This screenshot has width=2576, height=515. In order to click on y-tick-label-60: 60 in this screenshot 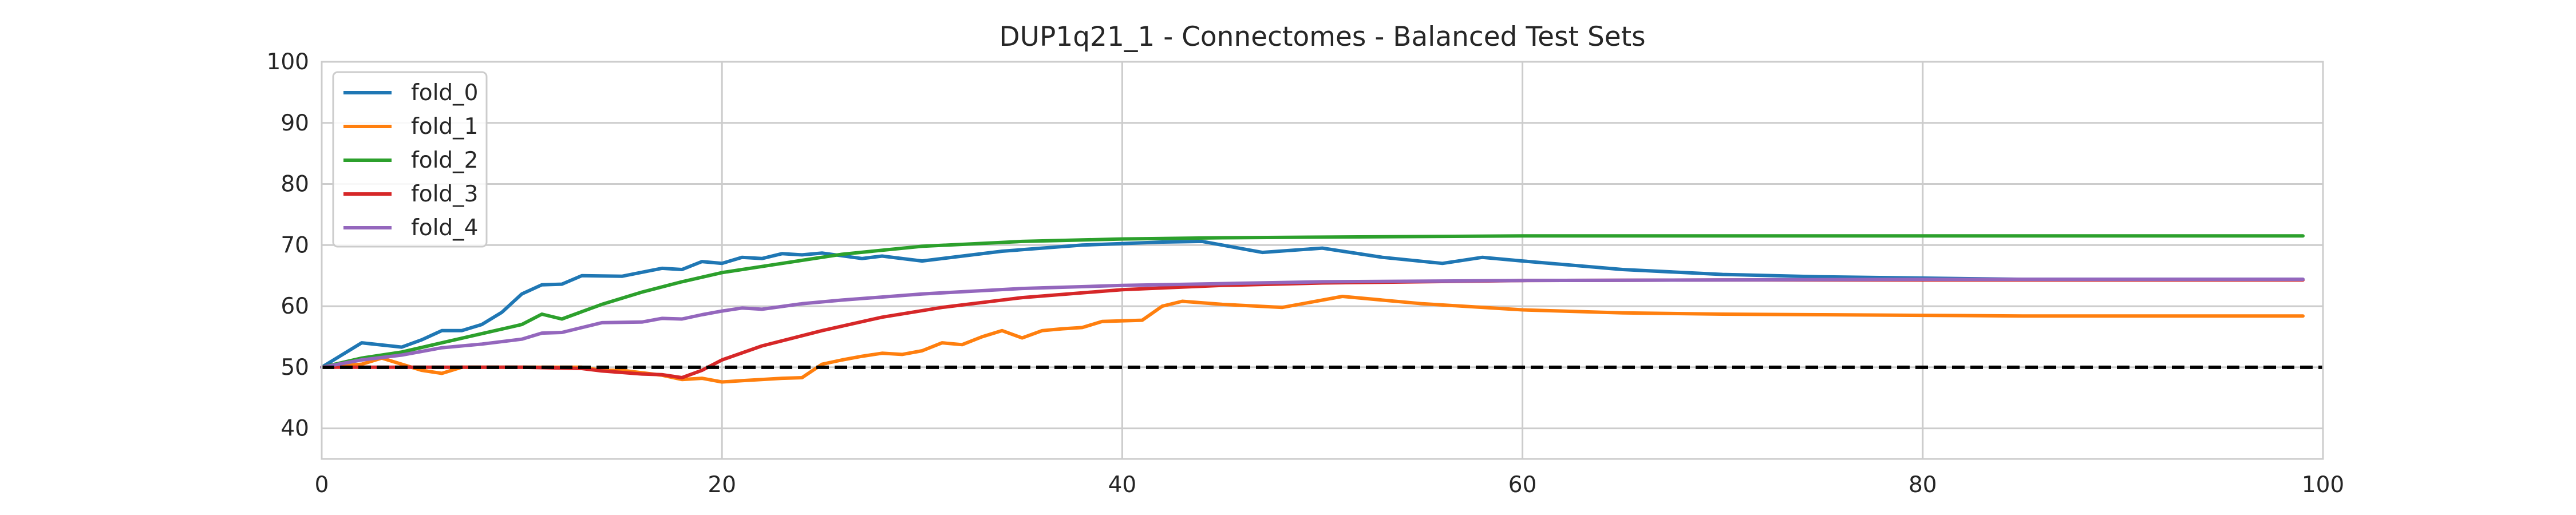, I will do `click(294, 306)`.